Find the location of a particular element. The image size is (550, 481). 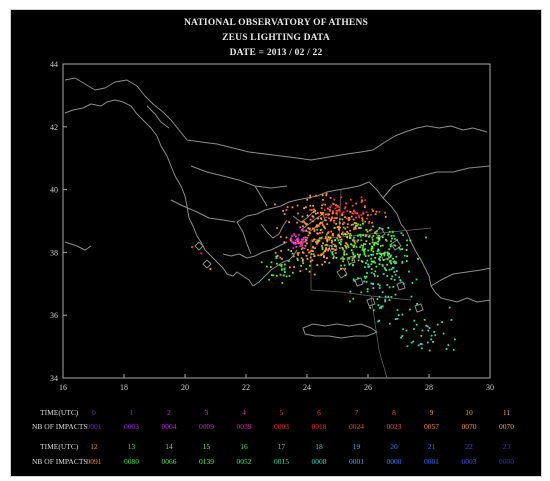

impact-count-cell: 0015 is located at coordinates (281, 461).